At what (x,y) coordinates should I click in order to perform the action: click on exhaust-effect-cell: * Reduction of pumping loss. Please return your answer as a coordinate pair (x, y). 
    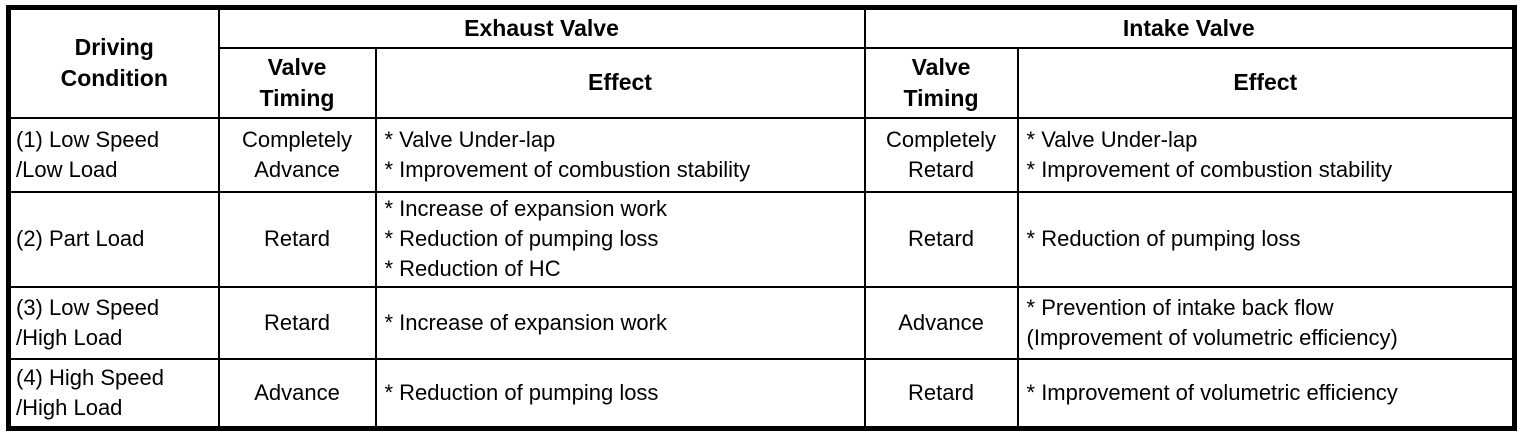
    Looking at the image, I should click on (620, 393).